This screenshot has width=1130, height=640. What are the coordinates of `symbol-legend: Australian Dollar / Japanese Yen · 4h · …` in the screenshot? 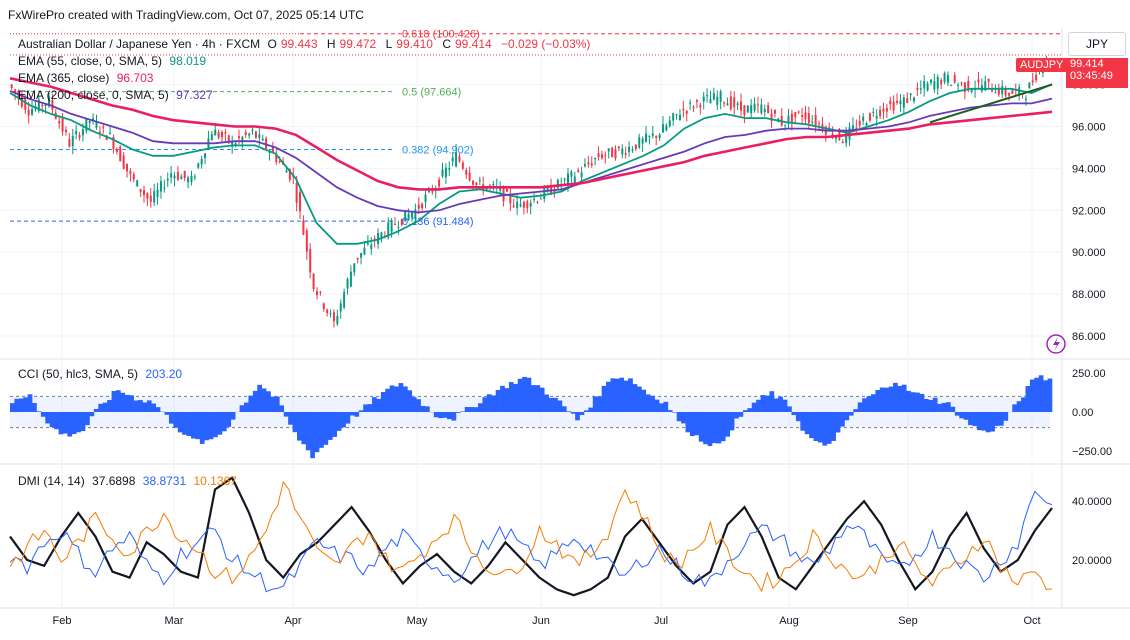 It's located at (304, 44).